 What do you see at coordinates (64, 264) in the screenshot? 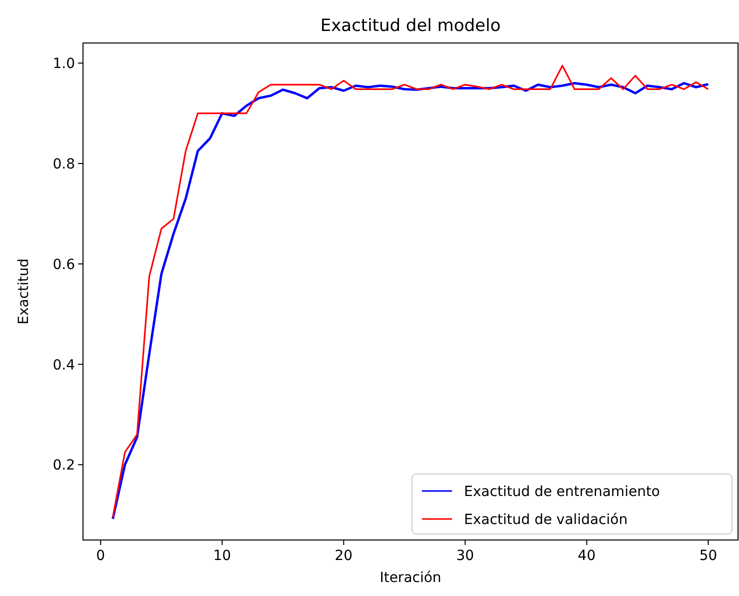
I see `y-tick-label: 0.6` at bounding box center [64, 264].